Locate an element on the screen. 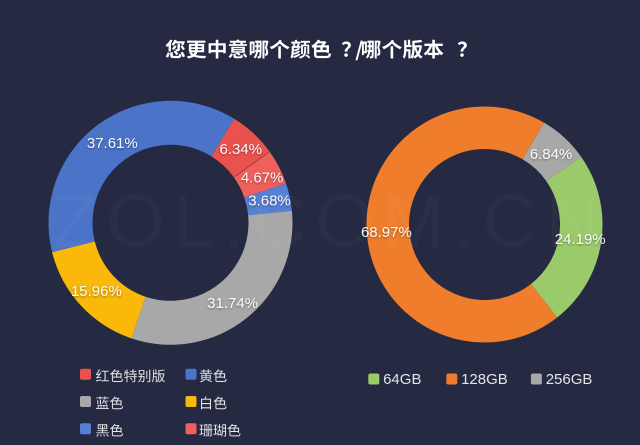 Image resolution: width=640 pixels, height=445 pixels. svg-text: 6.84% is located at coordinates (551, 154).